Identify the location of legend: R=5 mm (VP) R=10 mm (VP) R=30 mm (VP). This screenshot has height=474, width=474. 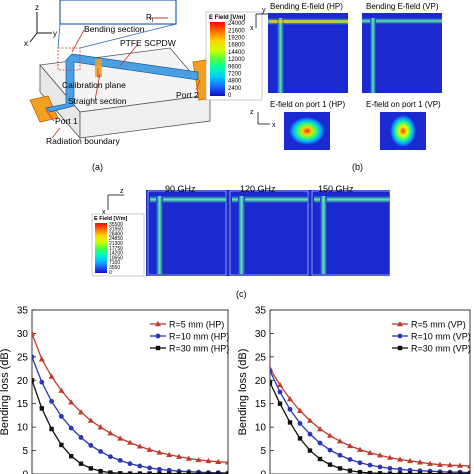
(431, 337).